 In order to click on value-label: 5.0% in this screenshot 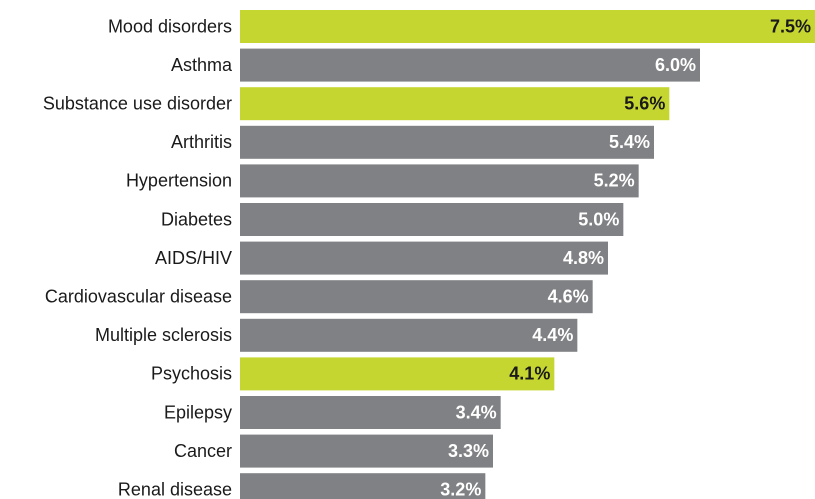, I will do `click(598, 219)`.